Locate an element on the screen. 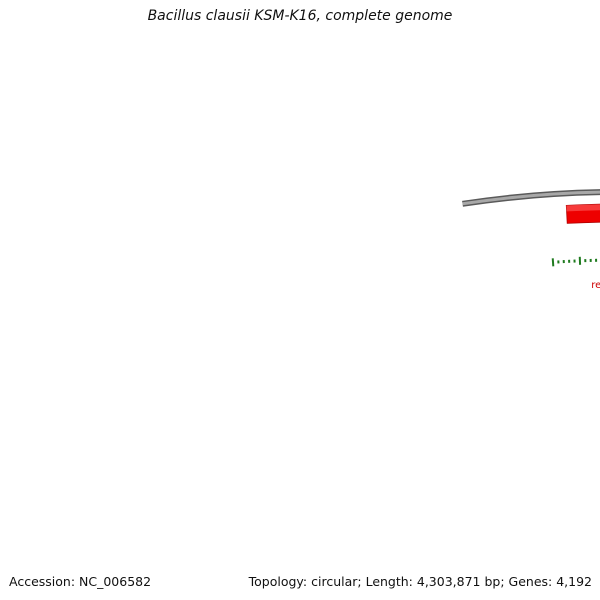 The width and height of the screenshot is (600, 600). backbone-outline is located at coordinates (531, 198).